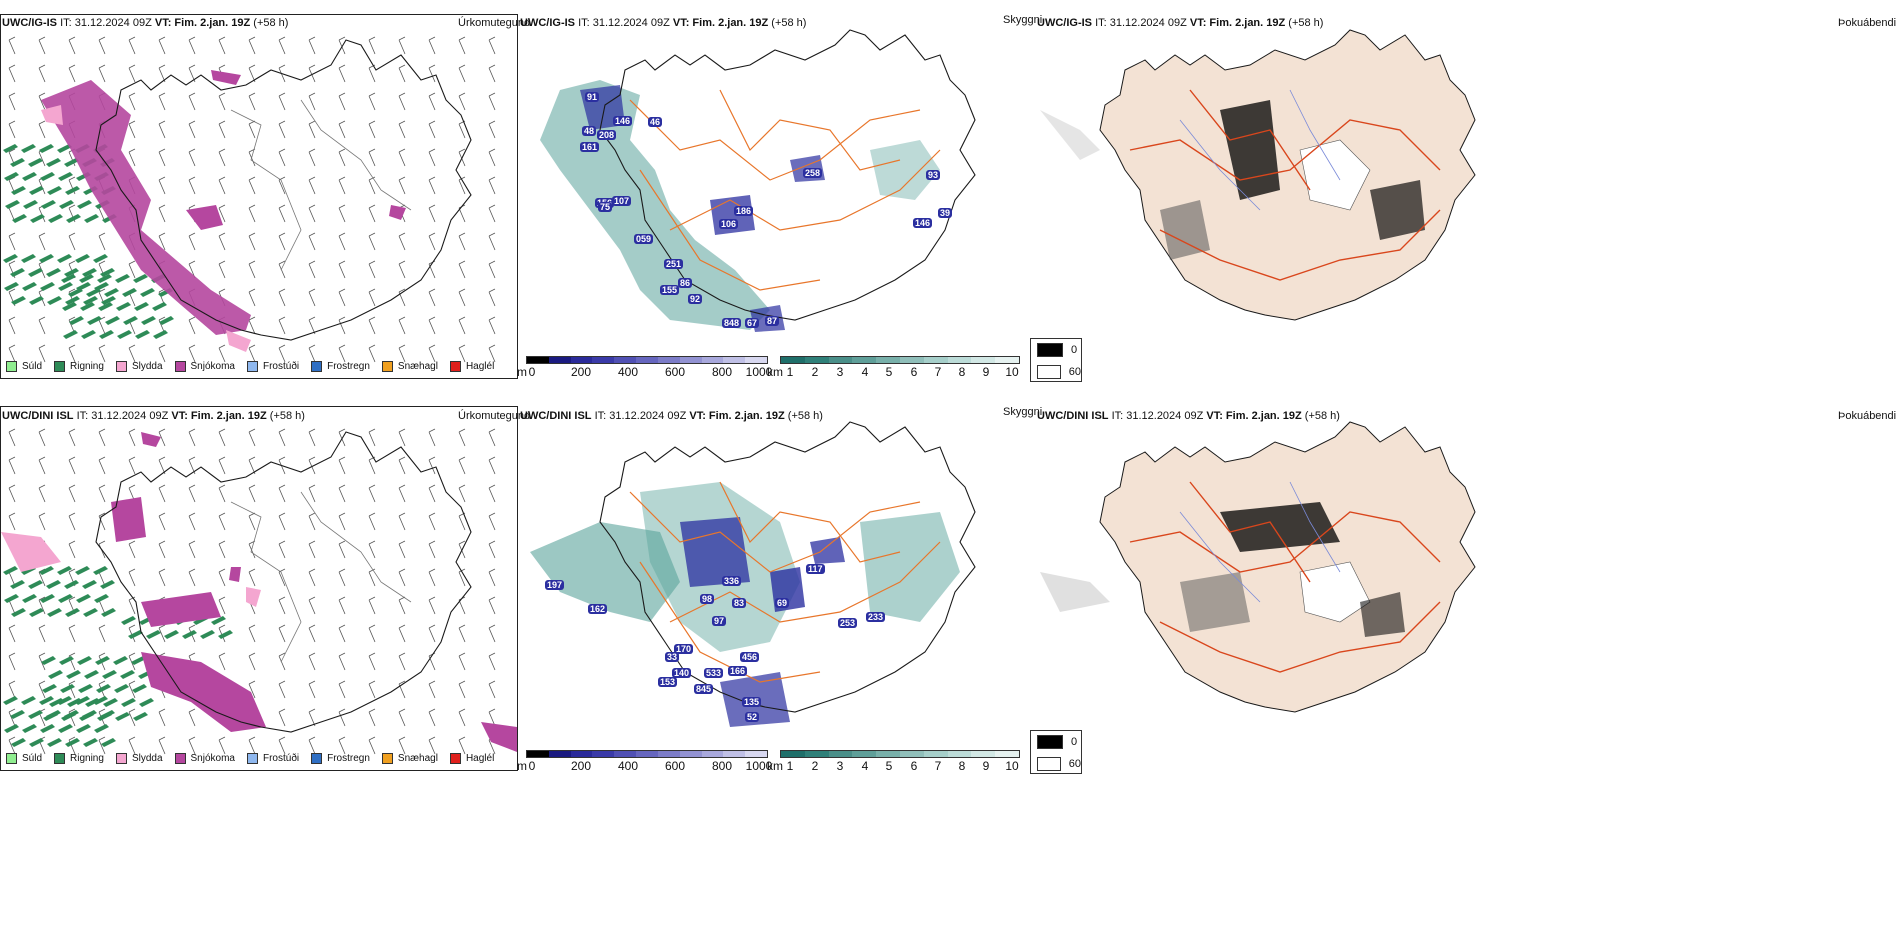  What do you see at coordinates (893, 372) in the screenshot?
I see `visibility-colorbar-labels-top: km 1 2 3 4 5 6 7 8 9 10` at bounding box center [893, 372].